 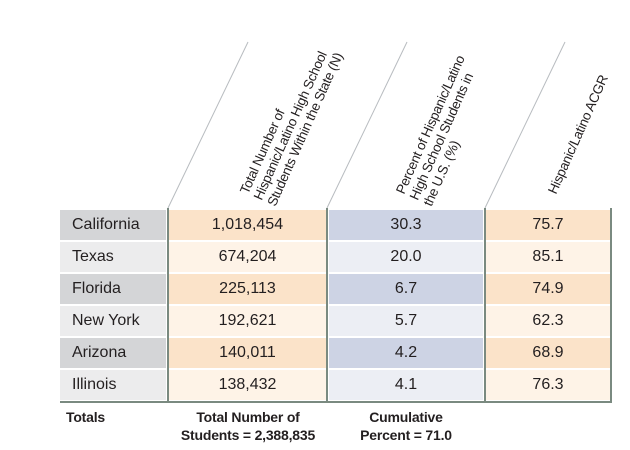 I want to click on acgr-cell: 75.7, so click(x=548, y=225).